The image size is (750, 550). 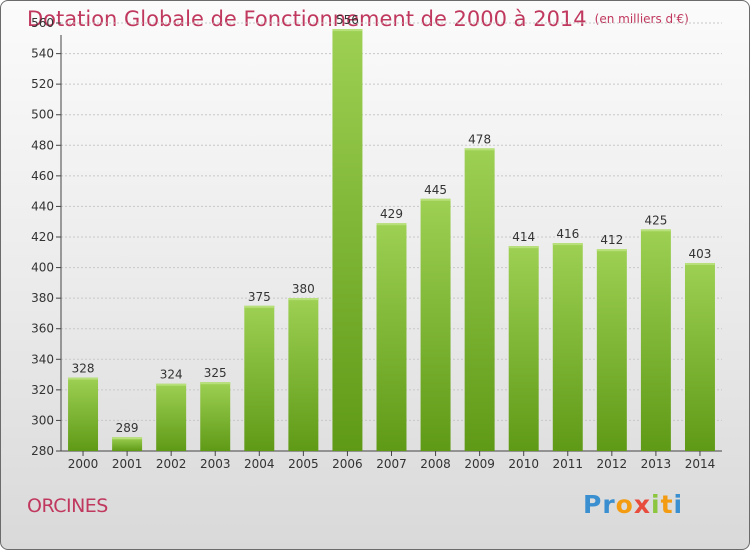 I want to click on x-tick-label: 2004, so click(x=259, y=464).